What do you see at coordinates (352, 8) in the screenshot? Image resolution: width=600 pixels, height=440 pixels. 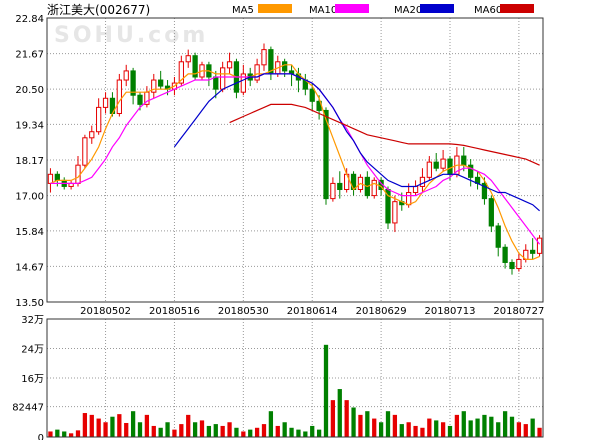 I see `legend-swatch-ma10` at bounding box center [352, 8].